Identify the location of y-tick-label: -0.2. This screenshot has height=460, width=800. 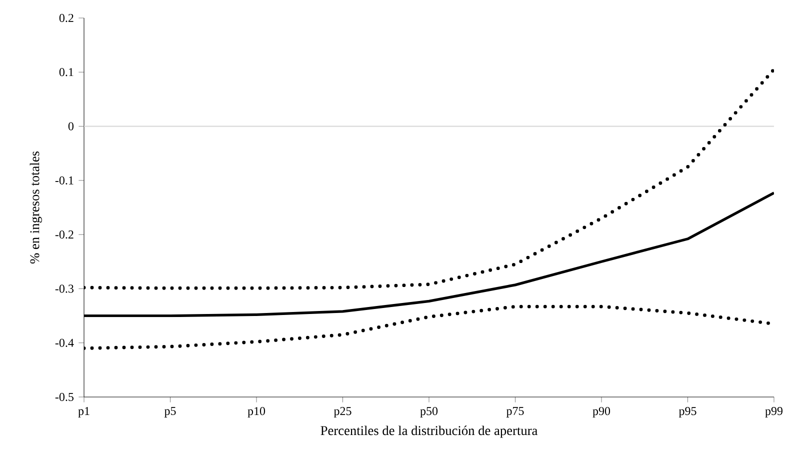
(64, 234).